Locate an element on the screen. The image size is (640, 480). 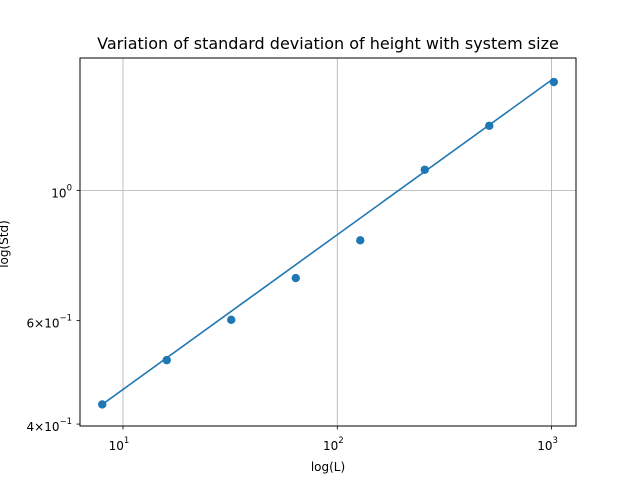
x-tick-exponent: 2 is located at coordinates (340, 441).